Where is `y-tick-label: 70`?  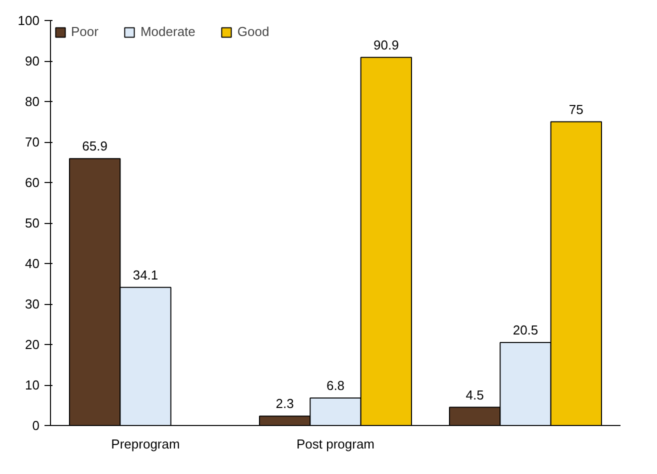
y-tick-label: 70 is located at coordinates (32, 142).